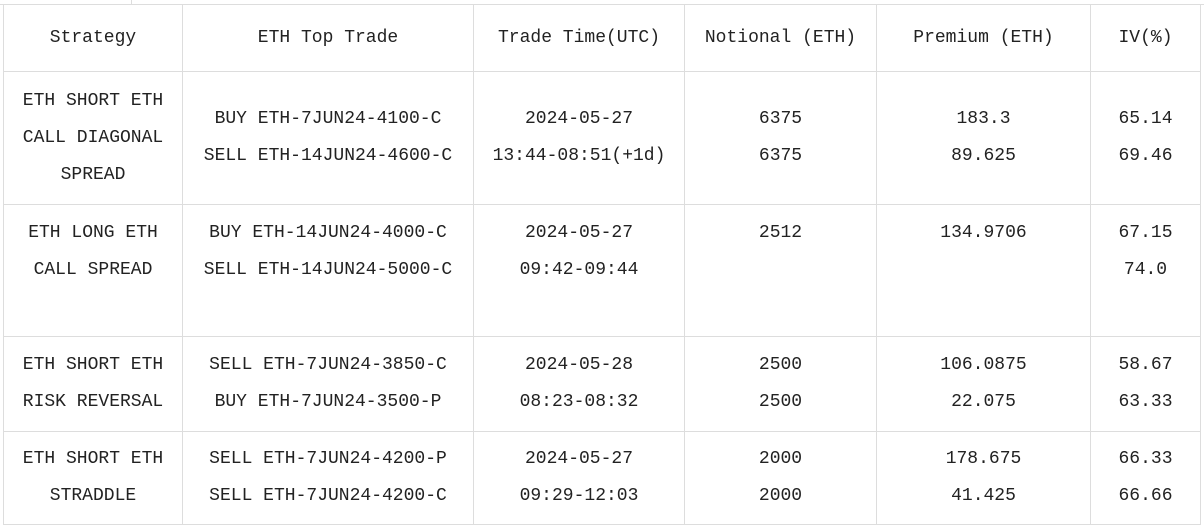 This screenshot has width=1204, height=529. What do you see at coordinates (780, 138) in the screenshot?
I see `notional-cell: 6375 6375` at bounding box center [780, 138].